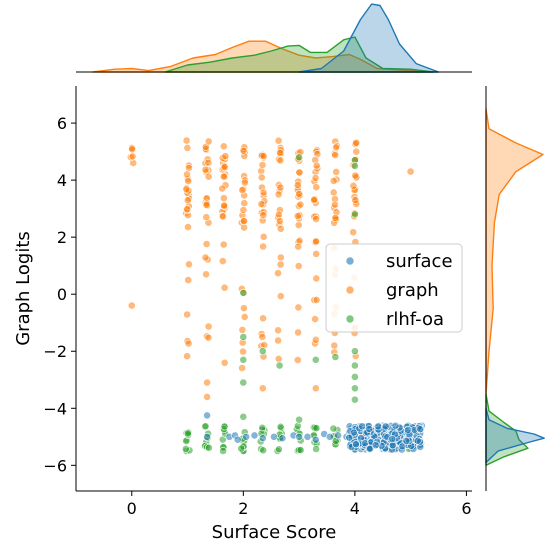 The image size is (550, 545). What do you see at coordinates (350, 290) in the screenshot?
I see `graph-legend-marker` at bounding box center [350, 290].